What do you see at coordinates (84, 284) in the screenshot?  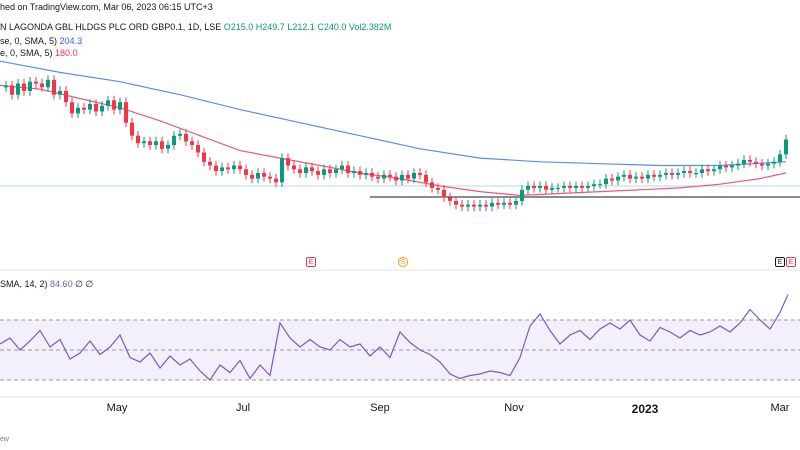 I see `rsi-extra: ∅ ∅` at bounding box center [84, 284].